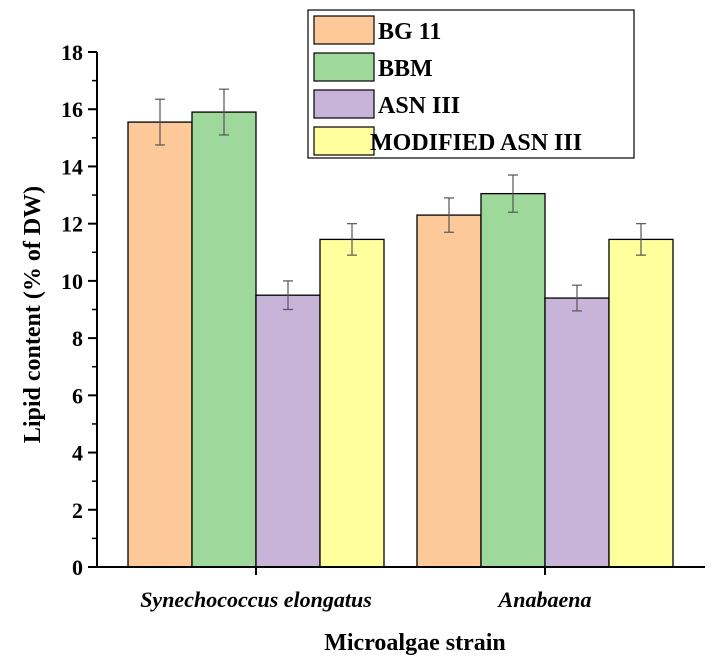  What do you see at coordinates (77, 510) in the screenshot?
I see `y-tick-label: 2` at bounding box center [77, 510].